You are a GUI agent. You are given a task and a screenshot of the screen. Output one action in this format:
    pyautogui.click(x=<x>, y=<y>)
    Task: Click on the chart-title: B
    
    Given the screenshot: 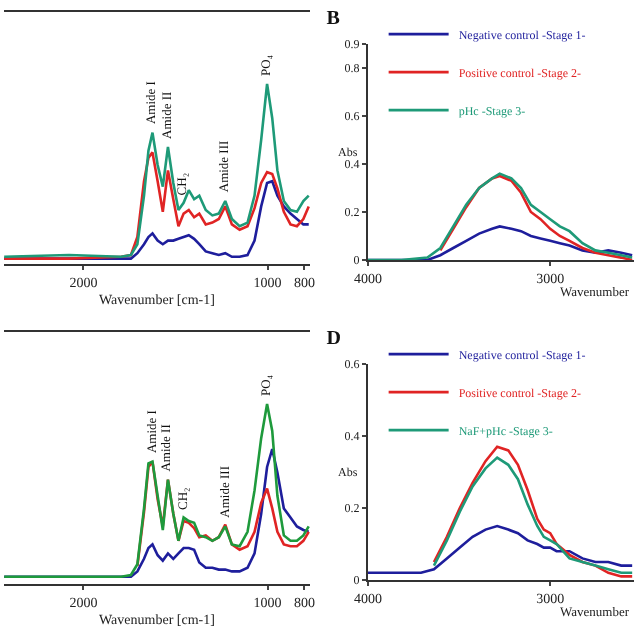 What is the action you would take?
    pyautogui.click(x=333, y=18)
    